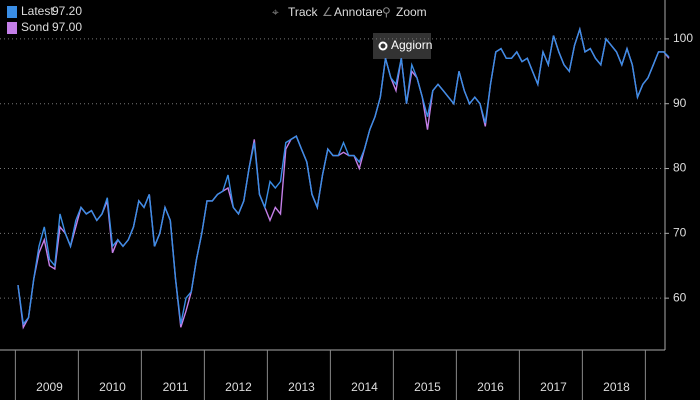  What do you see at coordinates (352, 32) in the screenshot?
I see `toolbar: ⌖ Track ∠ Annotare ⚲ Zoom Aggiorn` at bounding box center [352, 32].